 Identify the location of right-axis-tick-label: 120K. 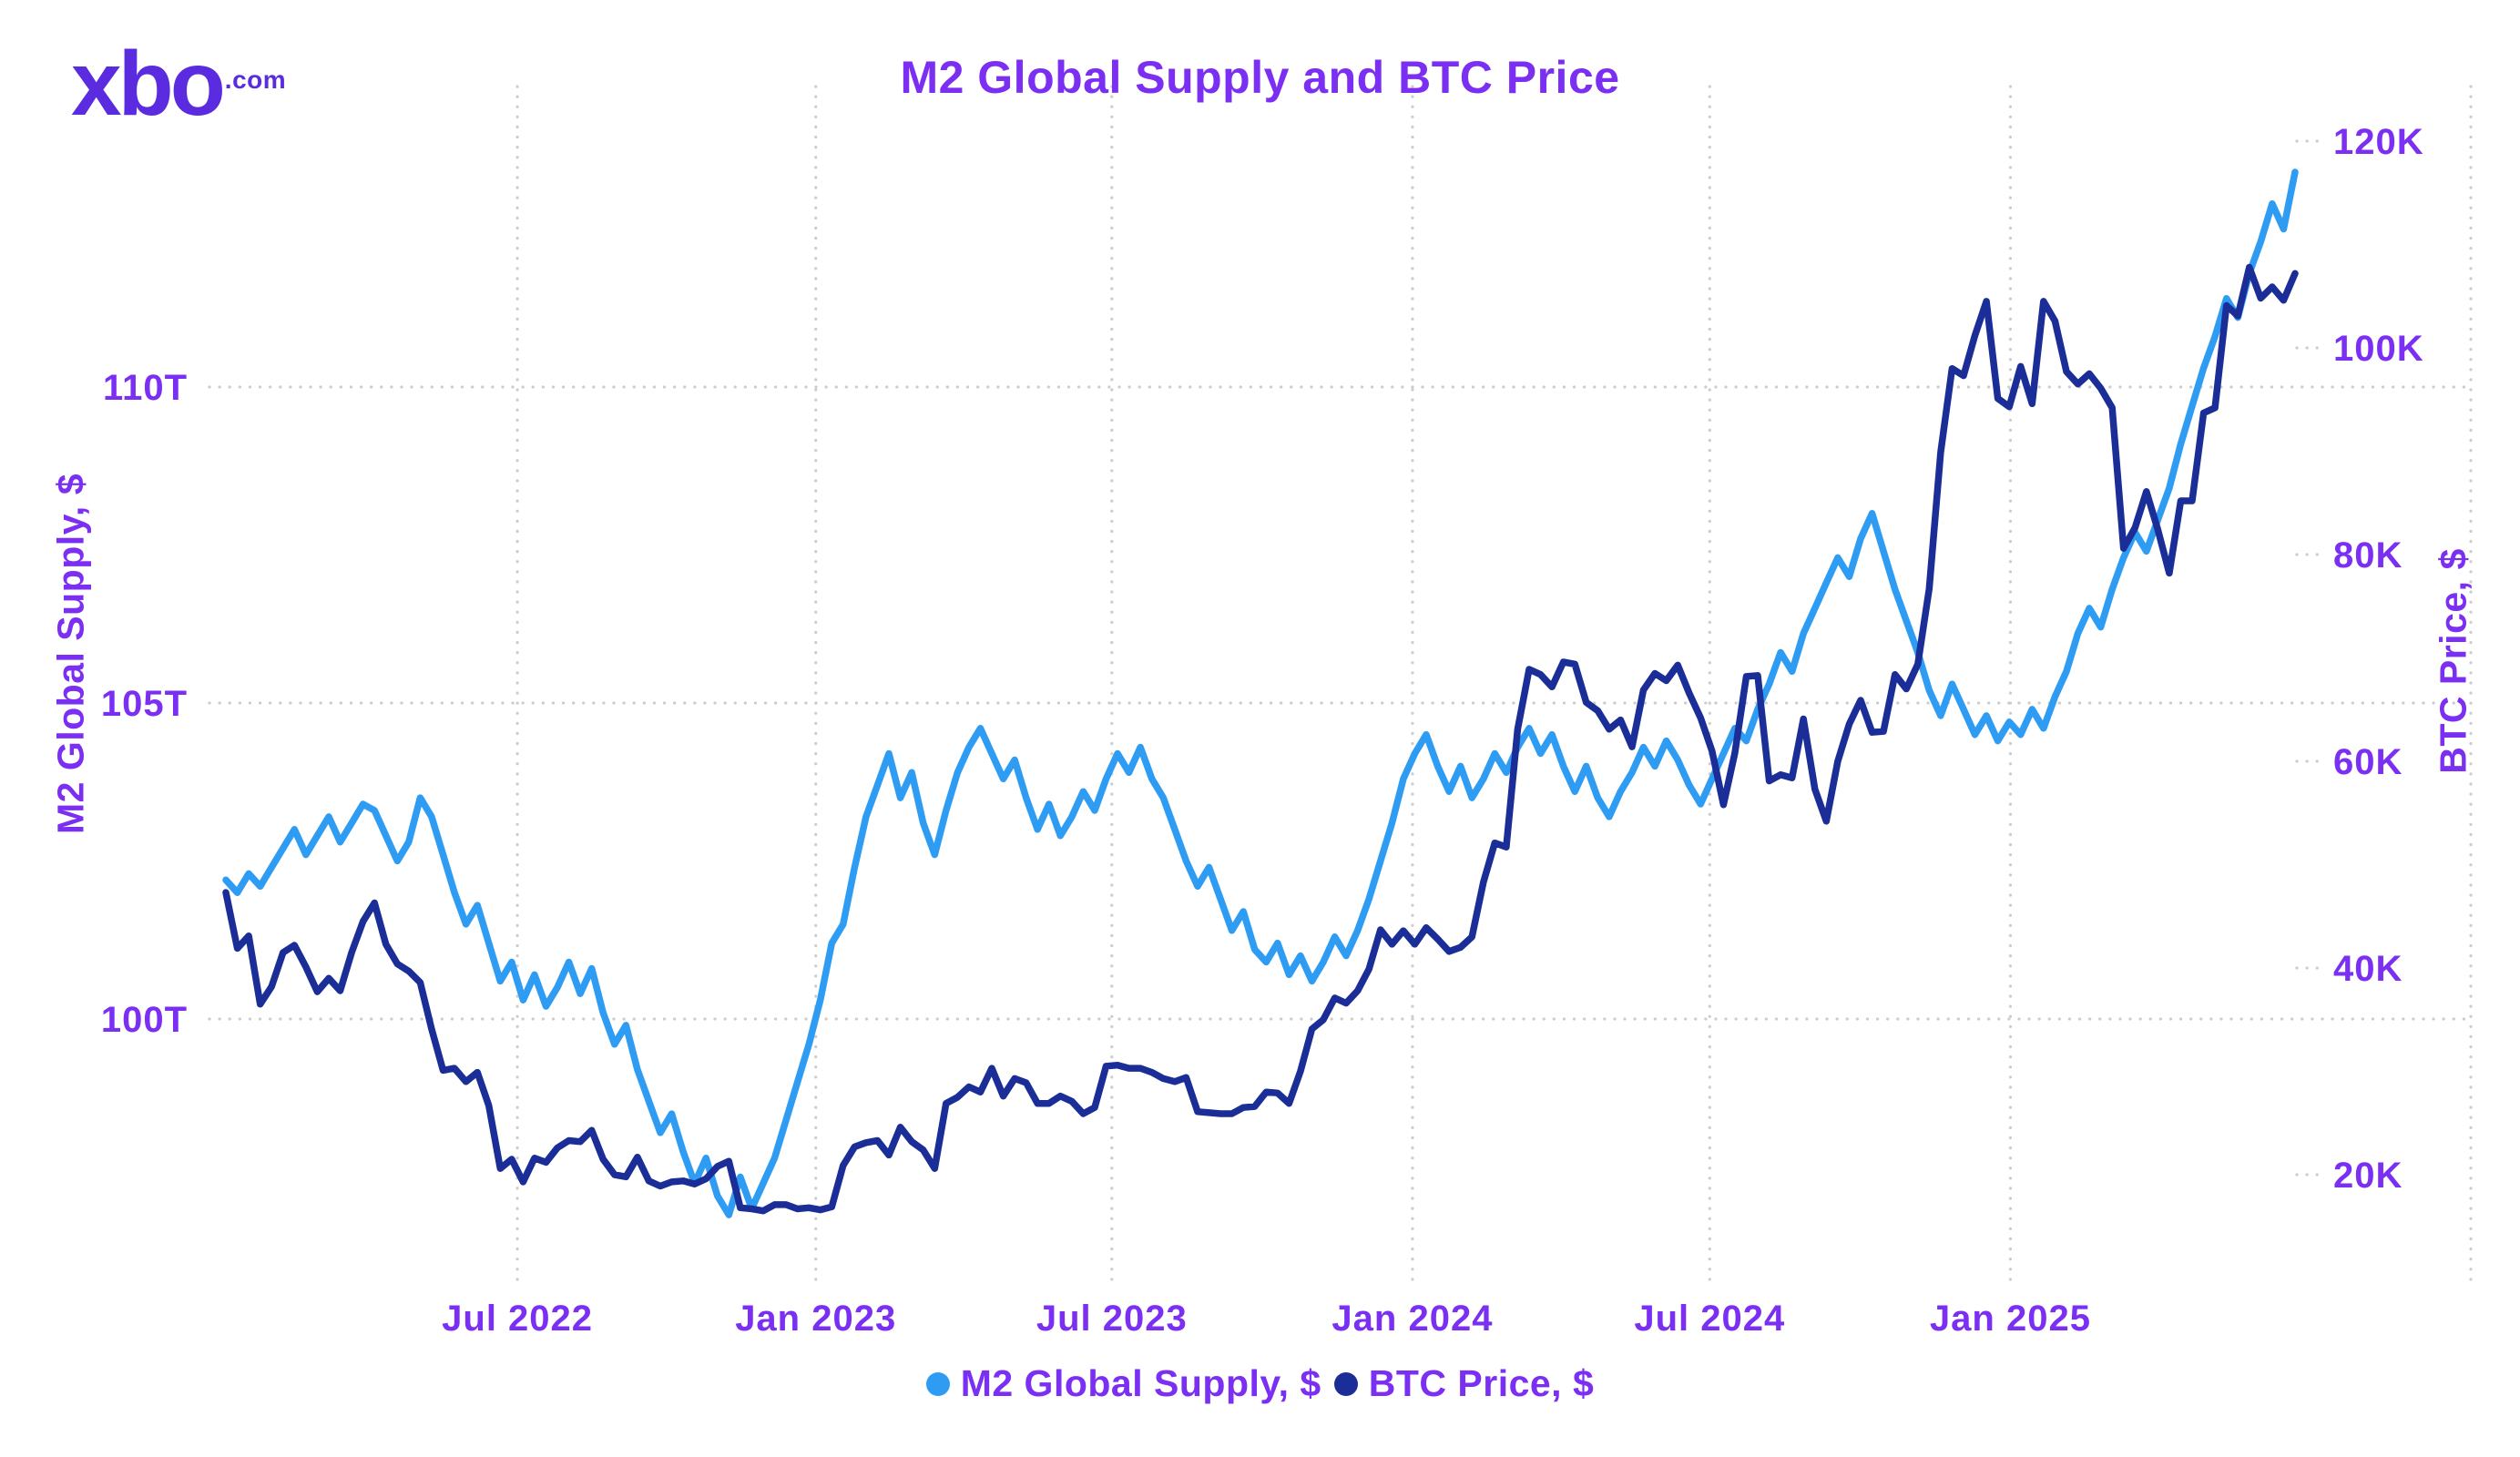
(2378, 142).